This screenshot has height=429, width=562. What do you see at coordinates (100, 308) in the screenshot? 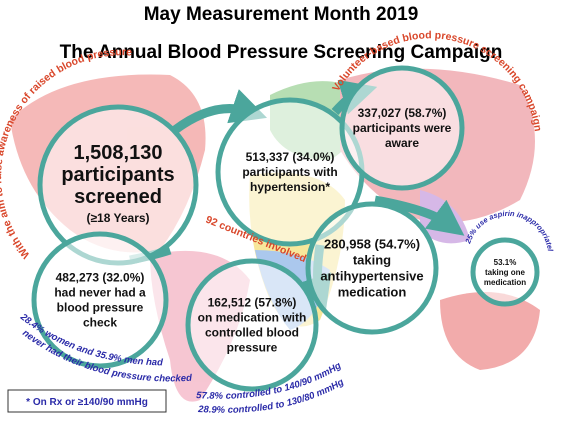
I see `circle-text: blood pressure` at bounding box center [100, 308].